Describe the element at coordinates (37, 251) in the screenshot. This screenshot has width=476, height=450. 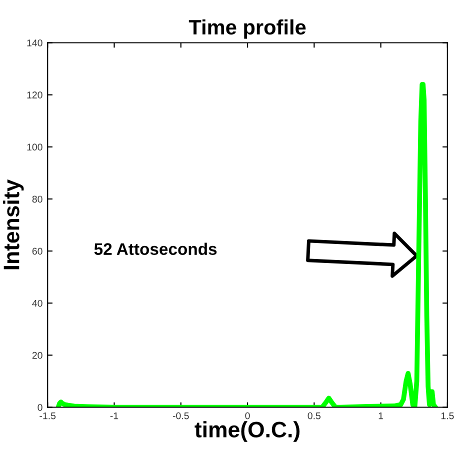
I see `y-tick-label: 60` at that location.